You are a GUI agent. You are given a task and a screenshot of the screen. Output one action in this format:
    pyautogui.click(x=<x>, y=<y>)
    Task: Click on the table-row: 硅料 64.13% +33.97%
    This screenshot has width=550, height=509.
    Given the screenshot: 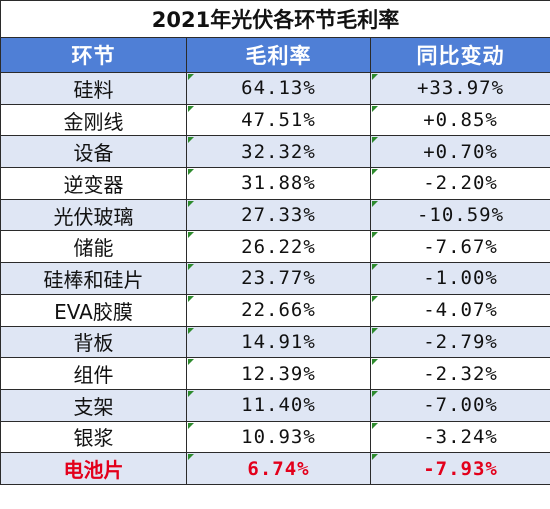 What is the action you would take?
    pyautogui.click(x=275, y=88)
    